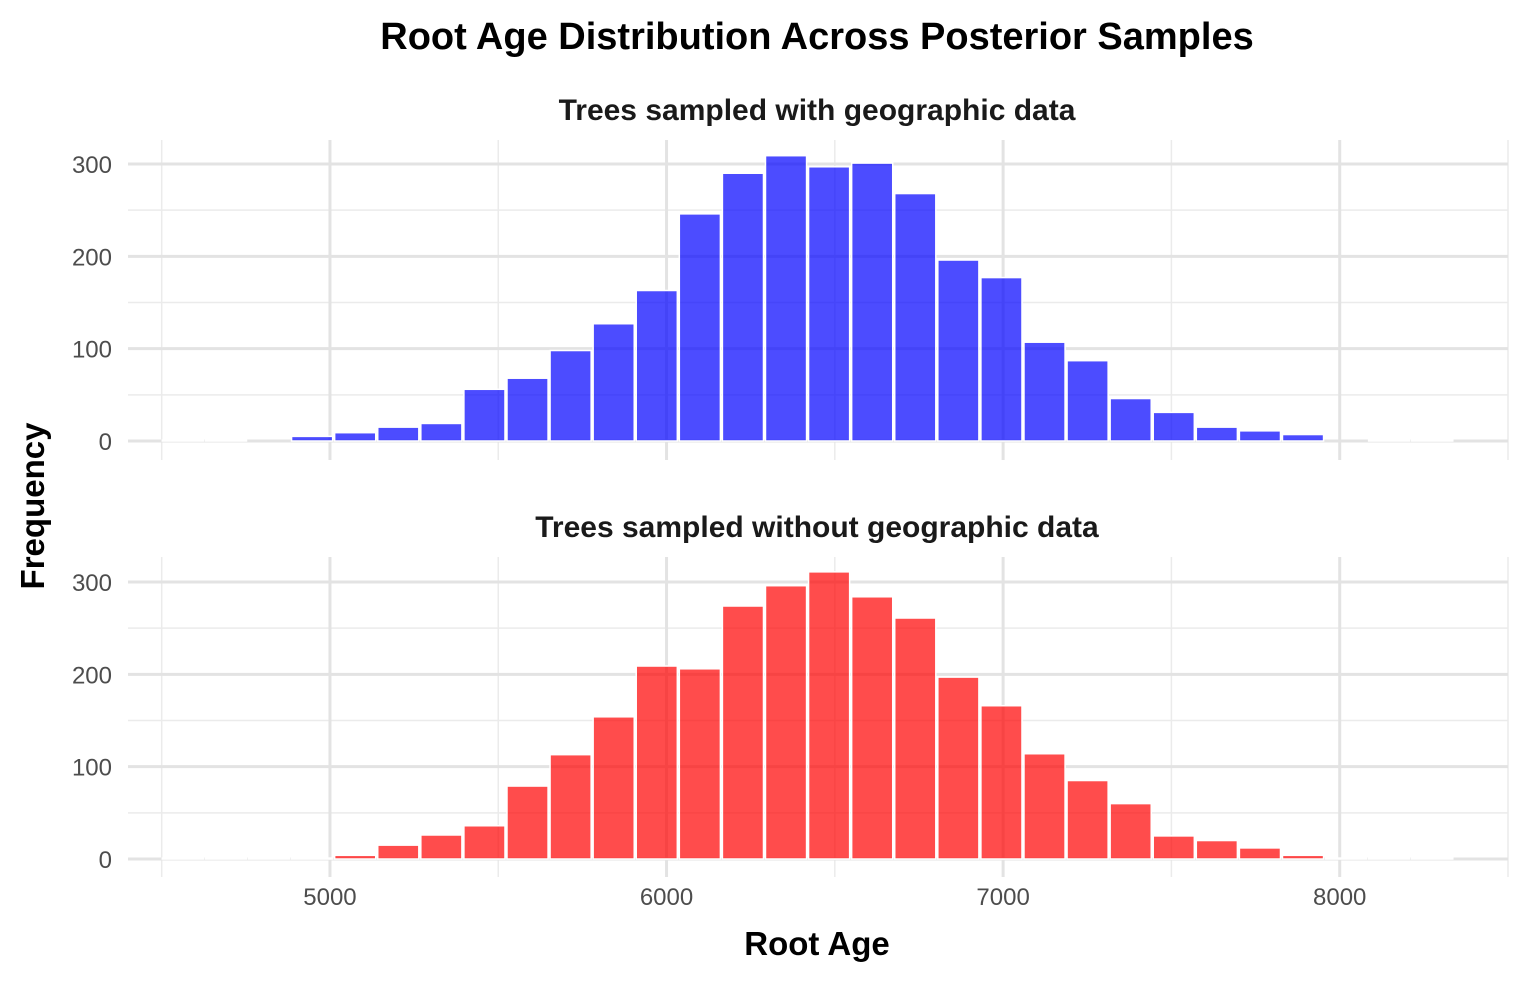 This screenshot has height=985, width=1526. What do you see at coordinates (32, 506) in the screenshot?
I see `y-axis-title: Frequency` at bounding box center [32, 506].